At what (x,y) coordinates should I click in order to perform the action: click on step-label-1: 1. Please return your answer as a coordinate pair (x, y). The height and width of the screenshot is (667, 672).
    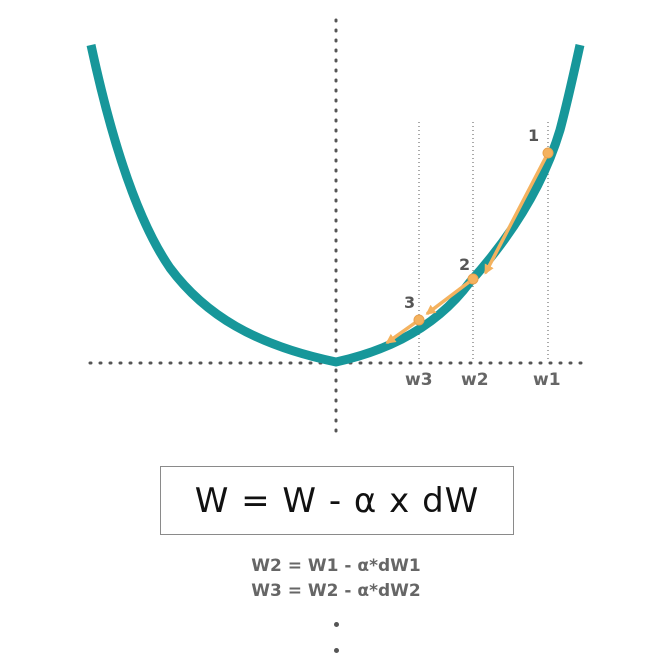
    Looking at the image, I should click on (533, 135).